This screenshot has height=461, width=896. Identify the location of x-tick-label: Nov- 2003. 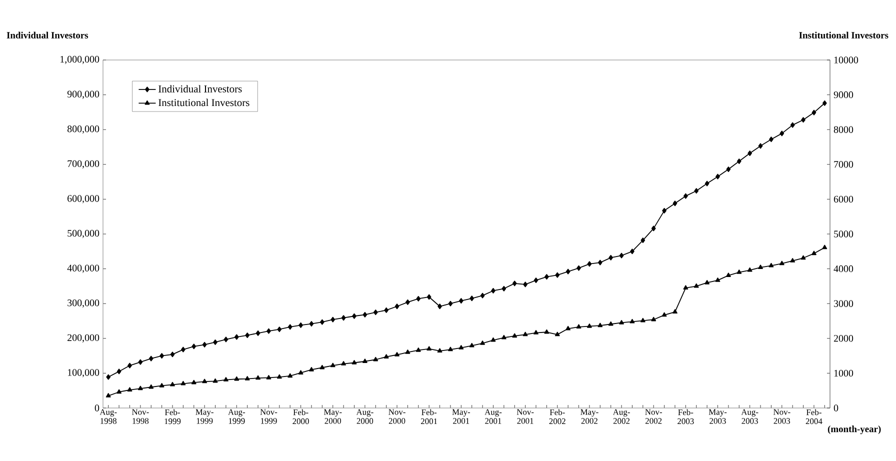
(781, 416).